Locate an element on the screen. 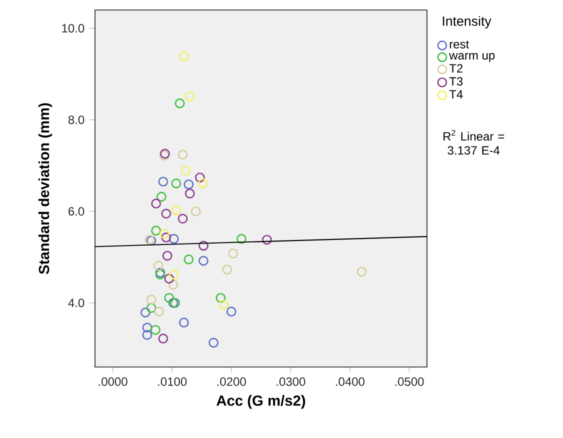  legend-title: Intensity is located at coordinates (467, 22).